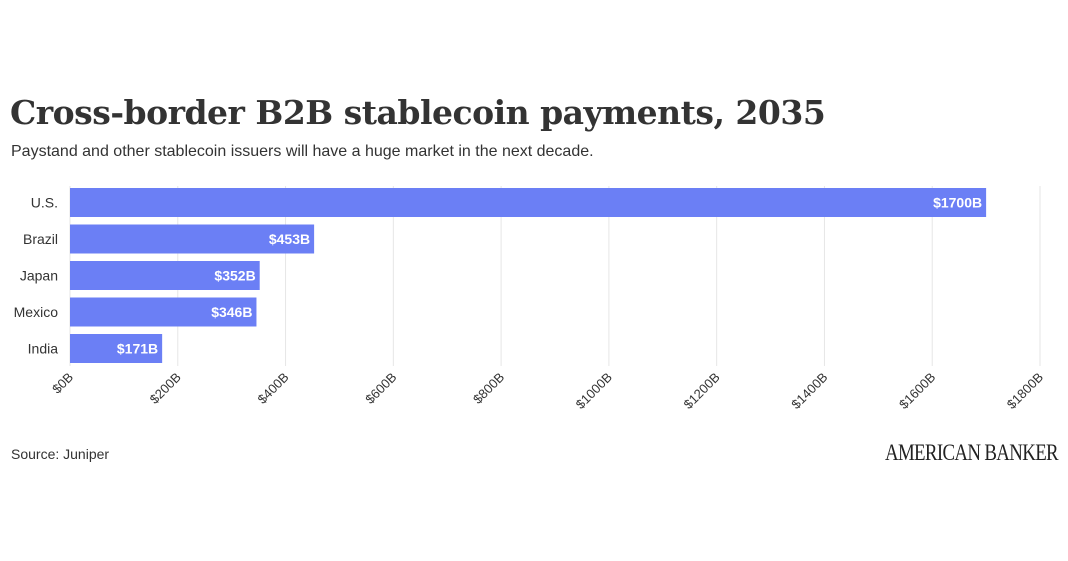 The width and height of the screenshot is (1068, 561). I want to click on value-label-2: $352B, so click(234, 276).